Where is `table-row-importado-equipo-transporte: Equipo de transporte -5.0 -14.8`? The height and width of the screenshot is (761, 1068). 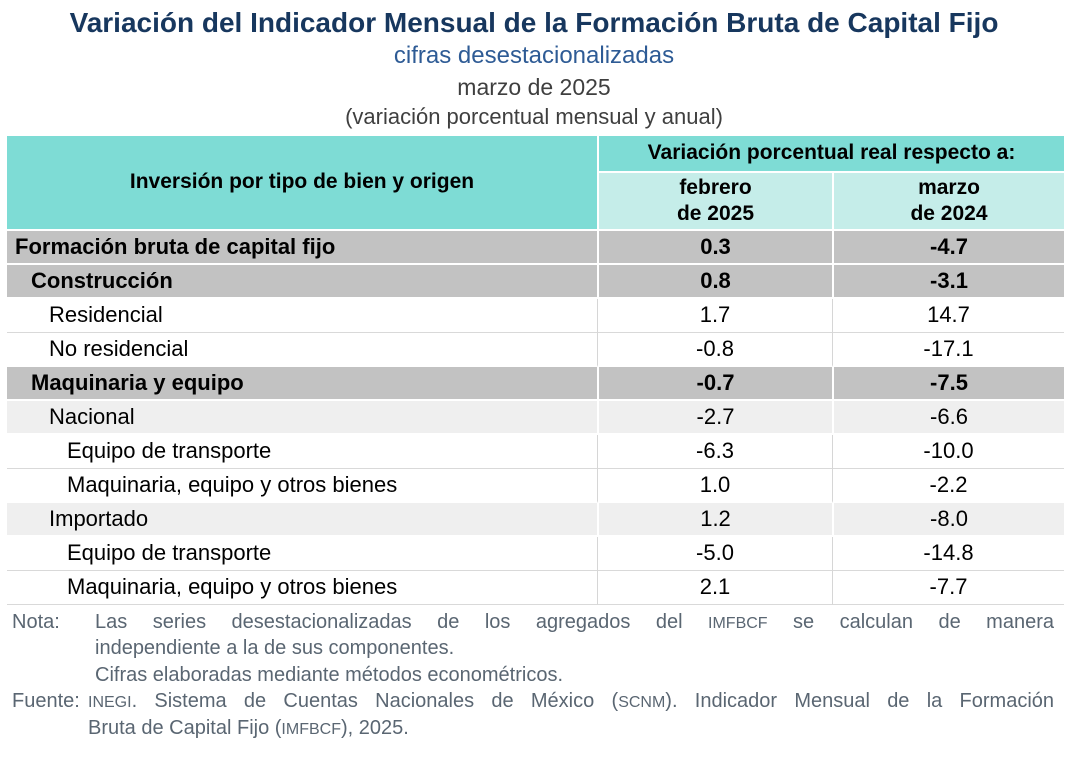 table-row-importado-equipo-transporte: Equipo de transporte -5.0 -14.8 is located at coordinates (535, 553).